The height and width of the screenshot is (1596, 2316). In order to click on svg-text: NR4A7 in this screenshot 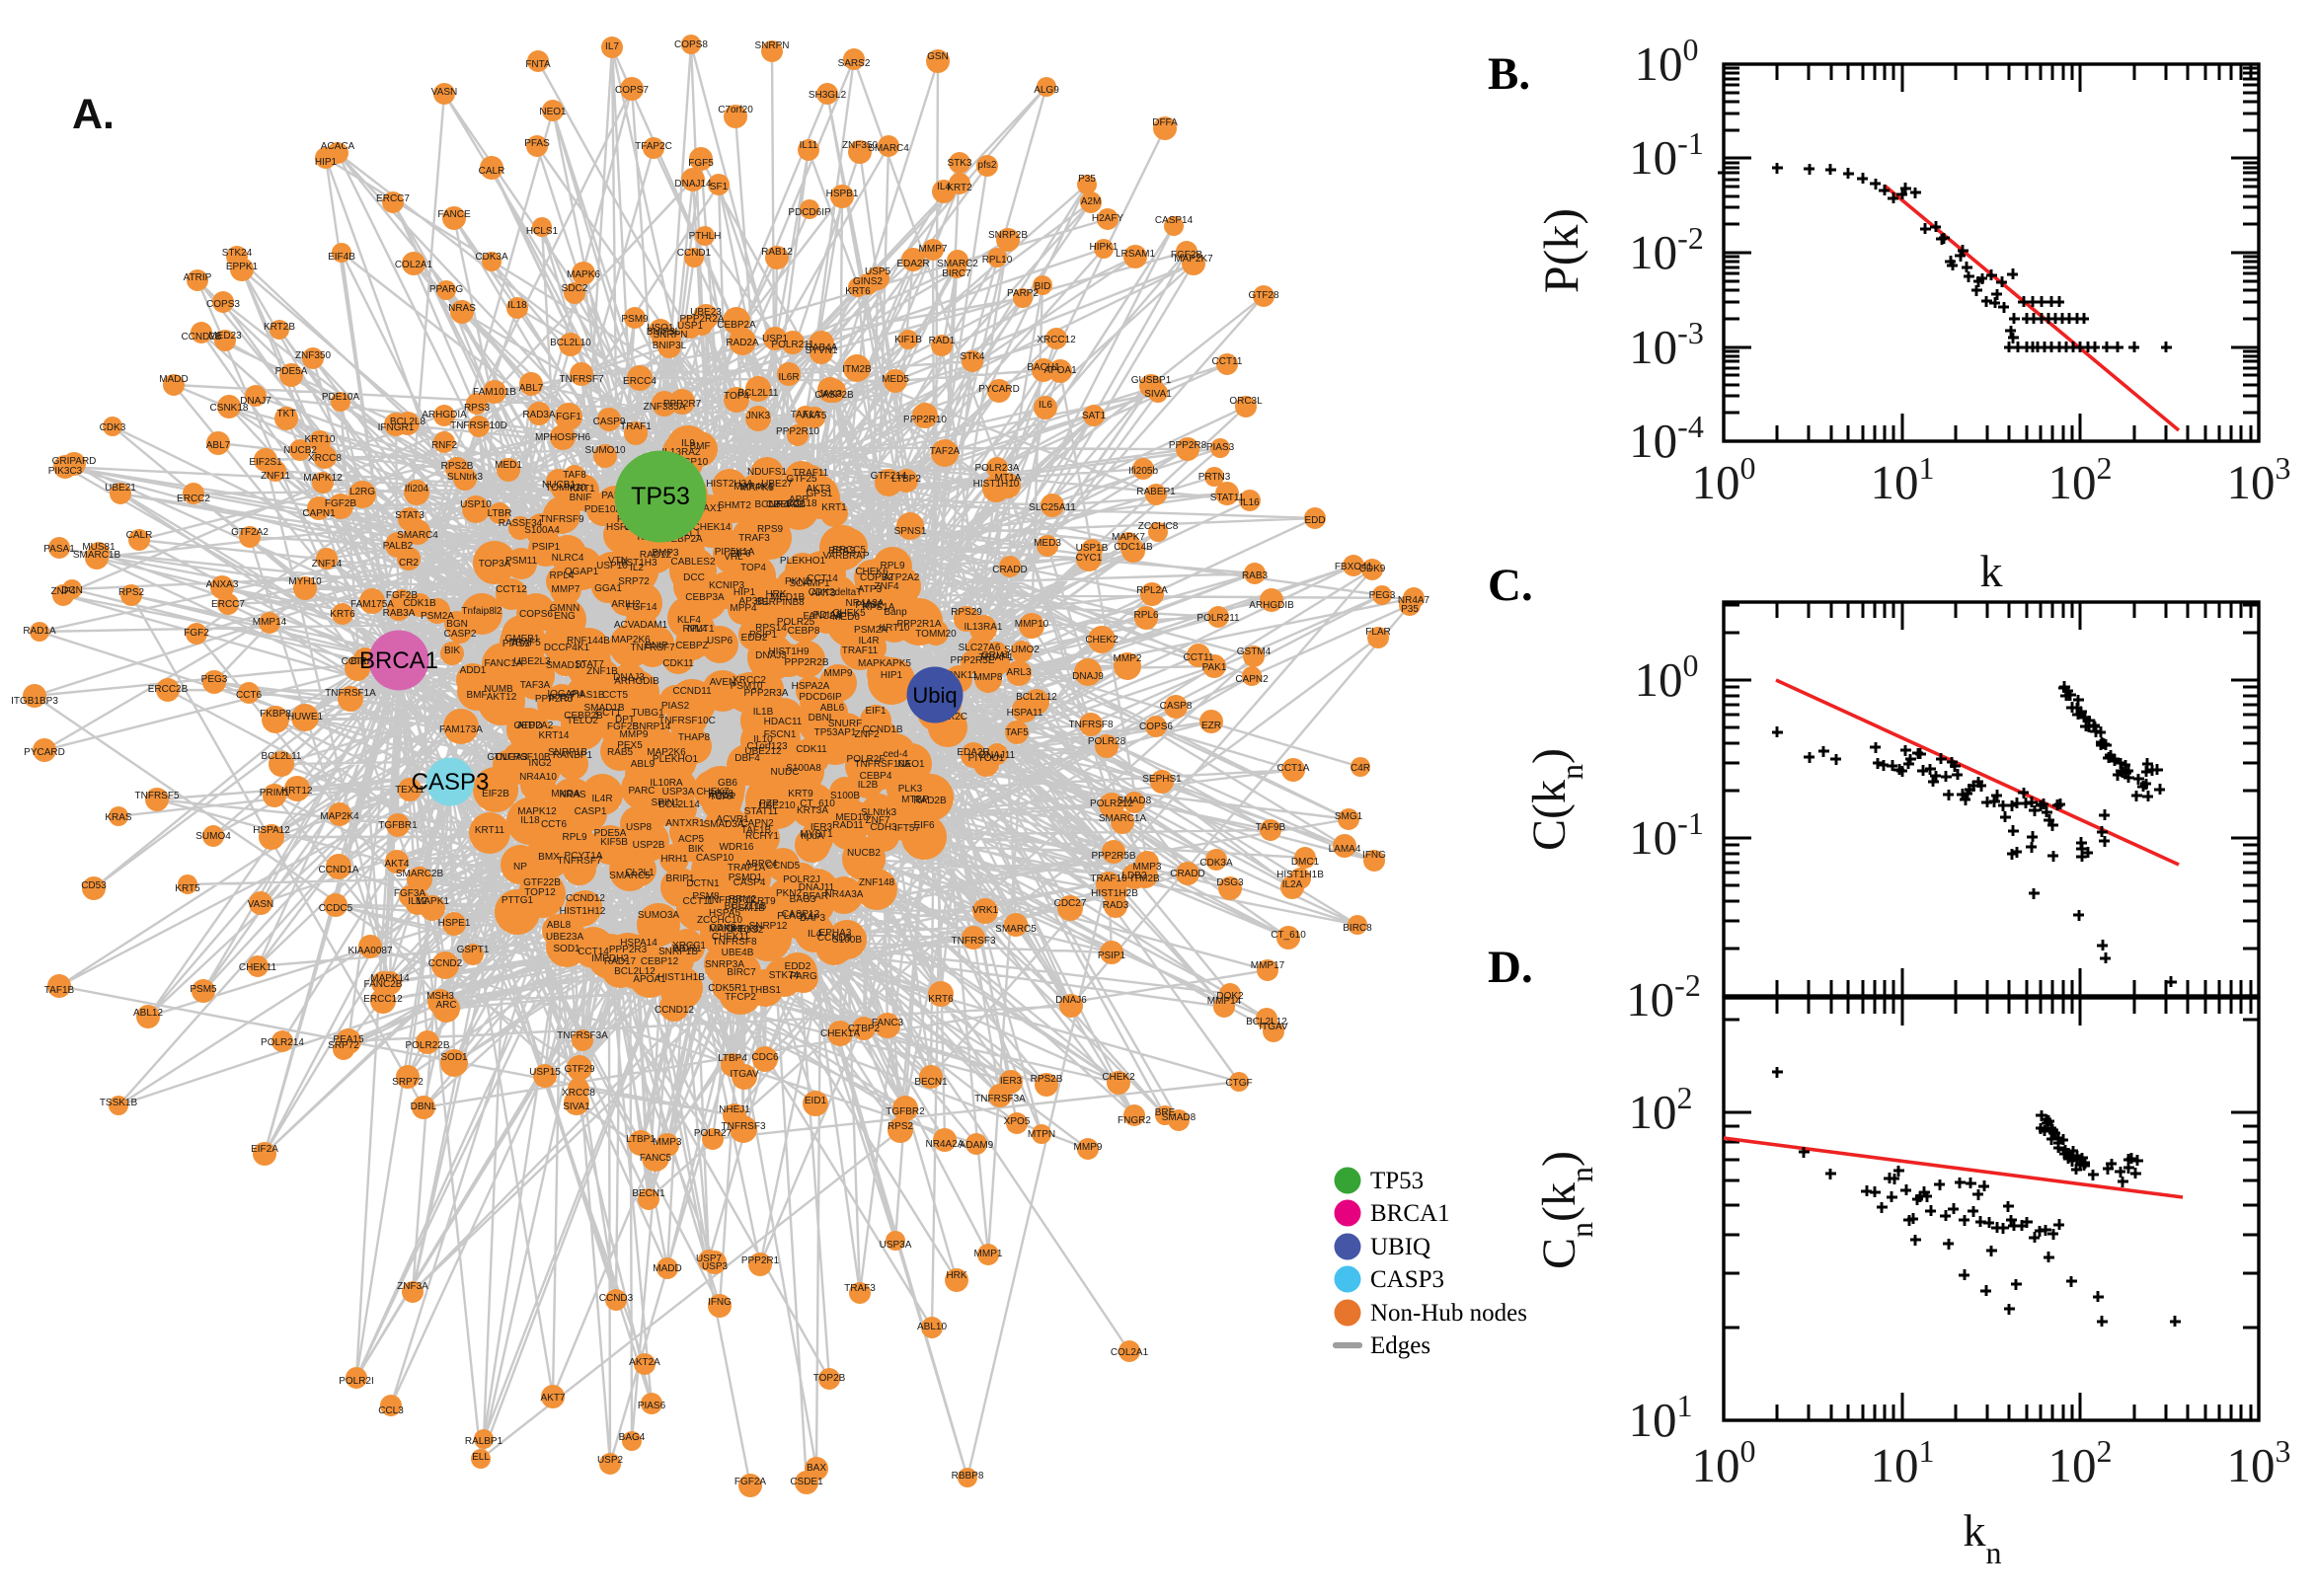, I will do `click(1414, 600)`.